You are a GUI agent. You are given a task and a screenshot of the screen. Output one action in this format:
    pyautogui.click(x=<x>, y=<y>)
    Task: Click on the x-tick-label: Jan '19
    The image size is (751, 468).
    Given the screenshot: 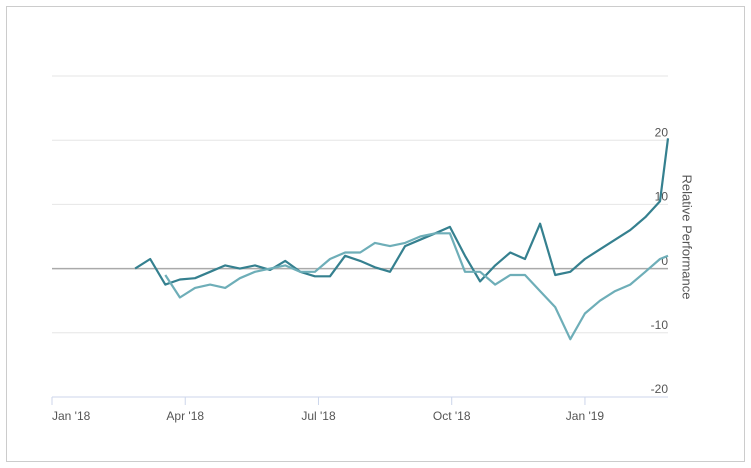 What is the action you would take?
    pyautogui.click(x=585, y=416)
    